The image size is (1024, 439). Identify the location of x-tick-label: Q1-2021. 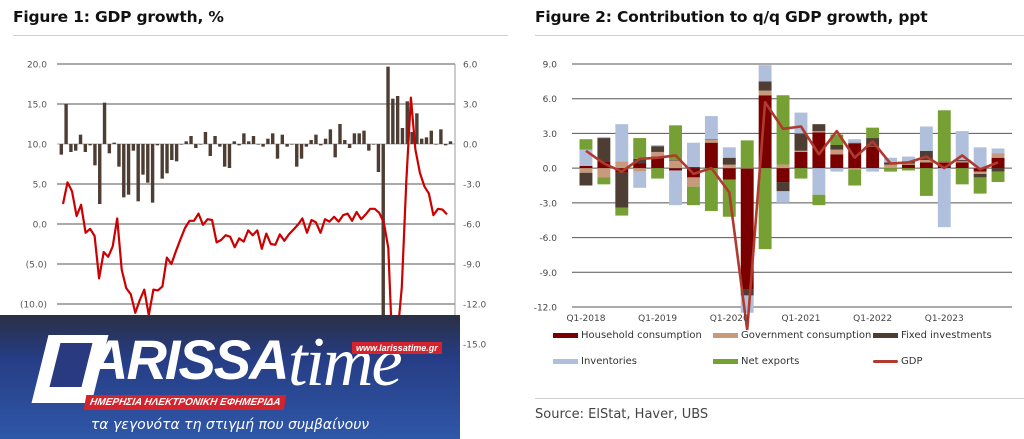
(800, 319).